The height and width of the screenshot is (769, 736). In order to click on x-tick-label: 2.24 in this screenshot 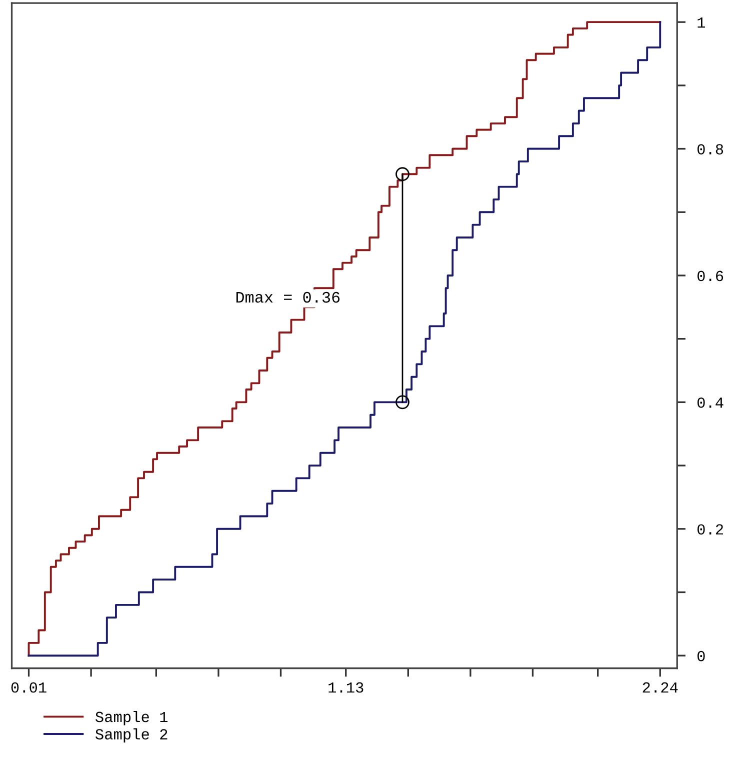, I will do `click(660, 687)`.